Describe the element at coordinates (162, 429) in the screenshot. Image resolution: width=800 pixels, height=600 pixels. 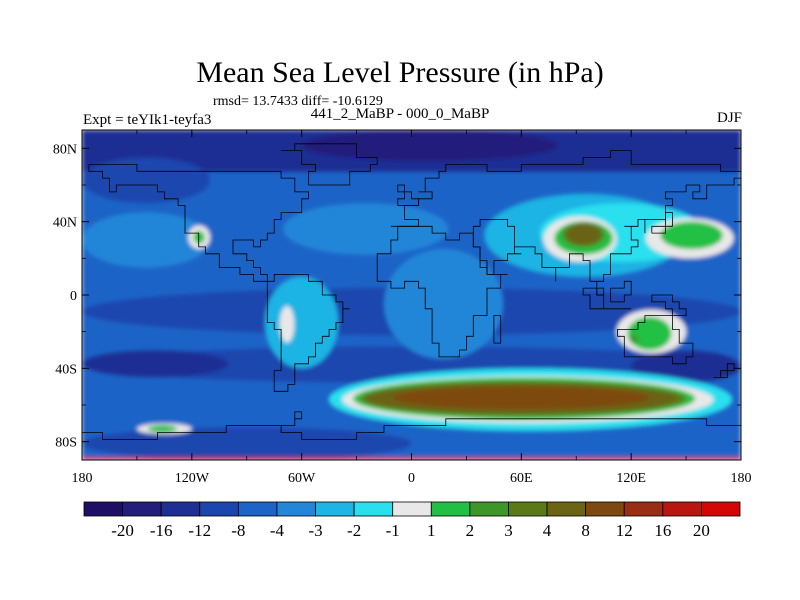
I see `region-ross-sea-white` at that location.